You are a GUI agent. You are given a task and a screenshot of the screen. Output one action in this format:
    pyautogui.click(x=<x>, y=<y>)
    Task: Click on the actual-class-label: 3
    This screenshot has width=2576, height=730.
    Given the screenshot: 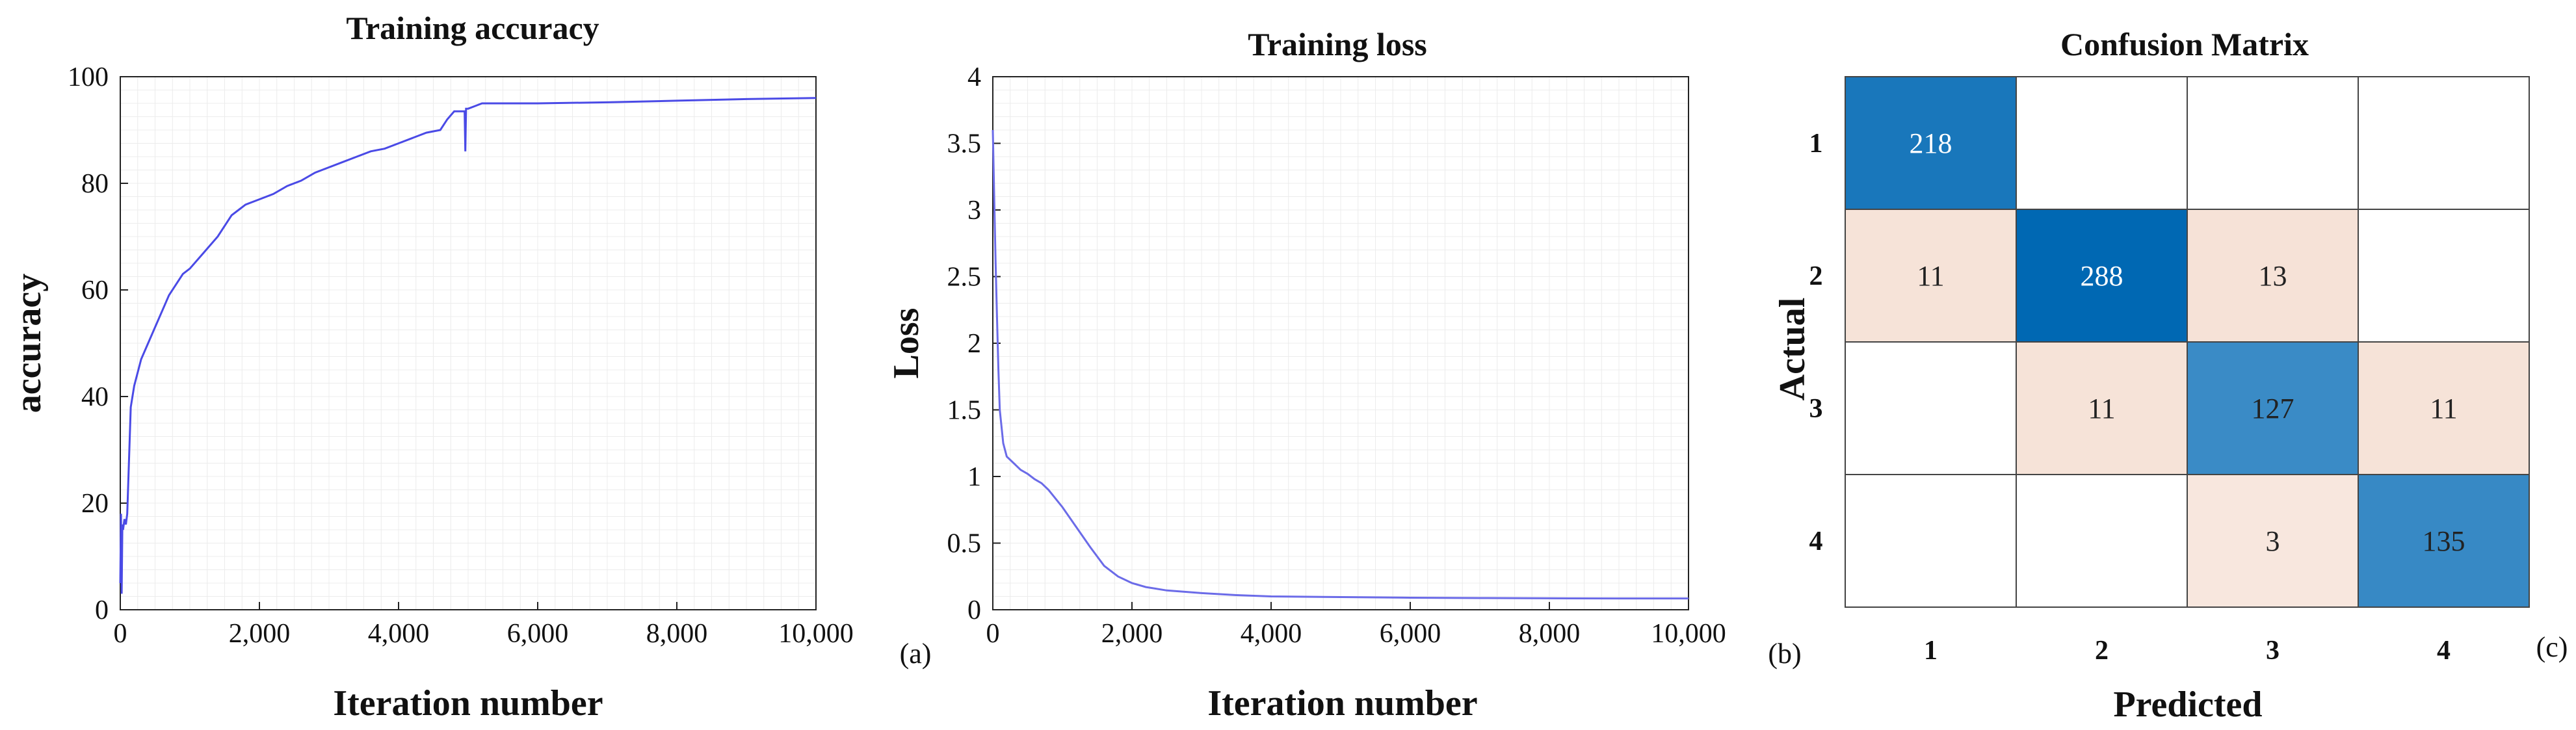 What is the action you would take?
    pyautogui.click(x=1816, y=409)
    